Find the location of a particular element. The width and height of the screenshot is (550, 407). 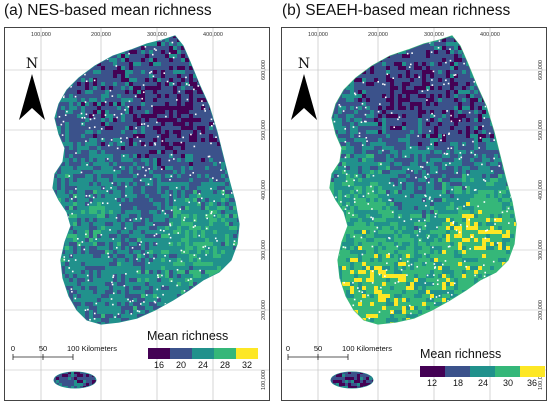

north-arrow: N is located at coordinates (32, 88).